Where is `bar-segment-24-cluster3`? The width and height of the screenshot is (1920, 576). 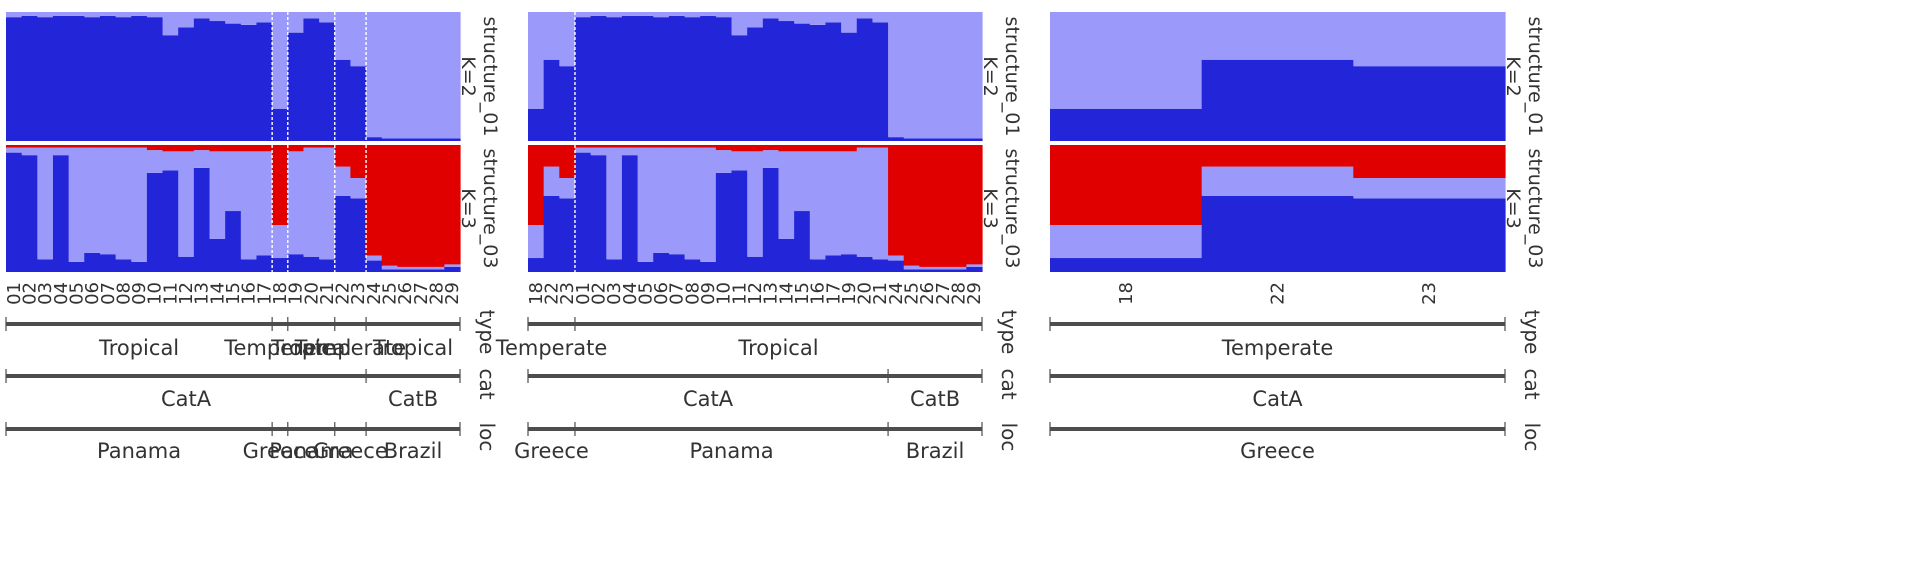
bar-segment-24-cluster3 is located at coordinates (896, 200).